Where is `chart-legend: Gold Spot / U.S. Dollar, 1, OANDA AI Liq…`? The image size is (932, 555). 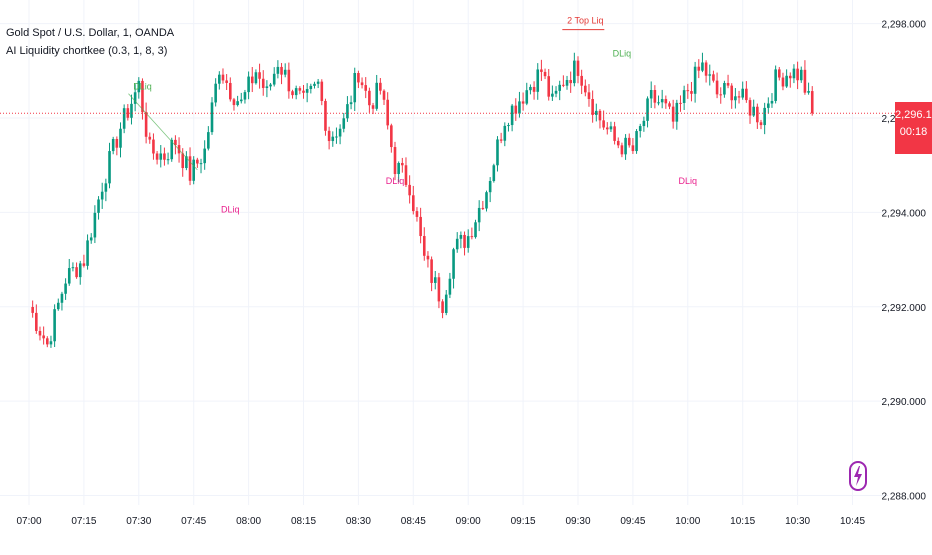
chart-legend: Gold Spot / U.S. Dollar, 1, OANDA AI Liq… is located at coordinates (90, 42).